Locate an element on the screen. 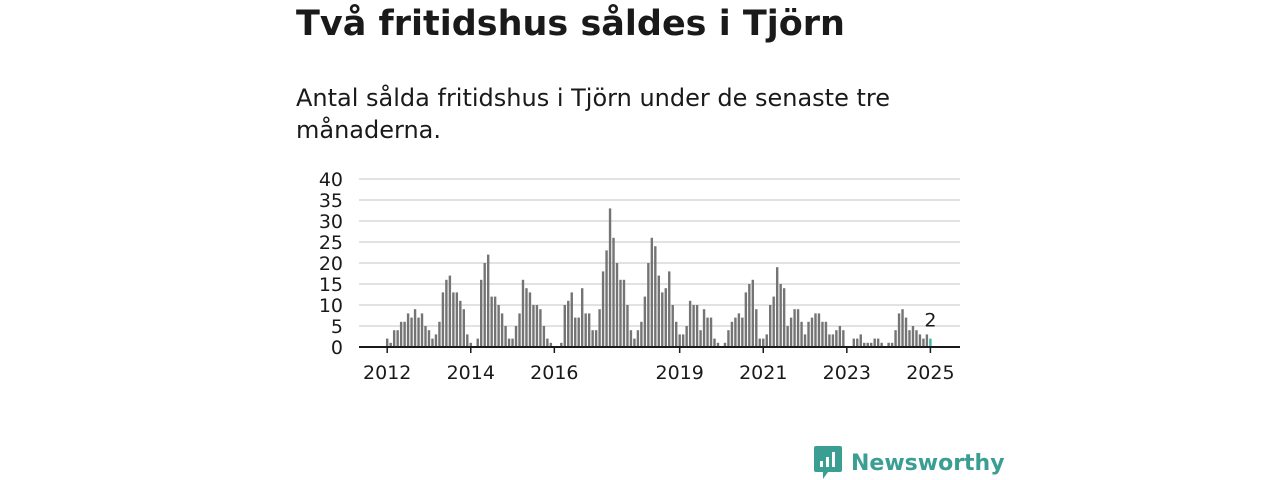 The height and width of the screenshot is (480, 1280). y-tick-label: 10 is located at coordinates (331, 306).